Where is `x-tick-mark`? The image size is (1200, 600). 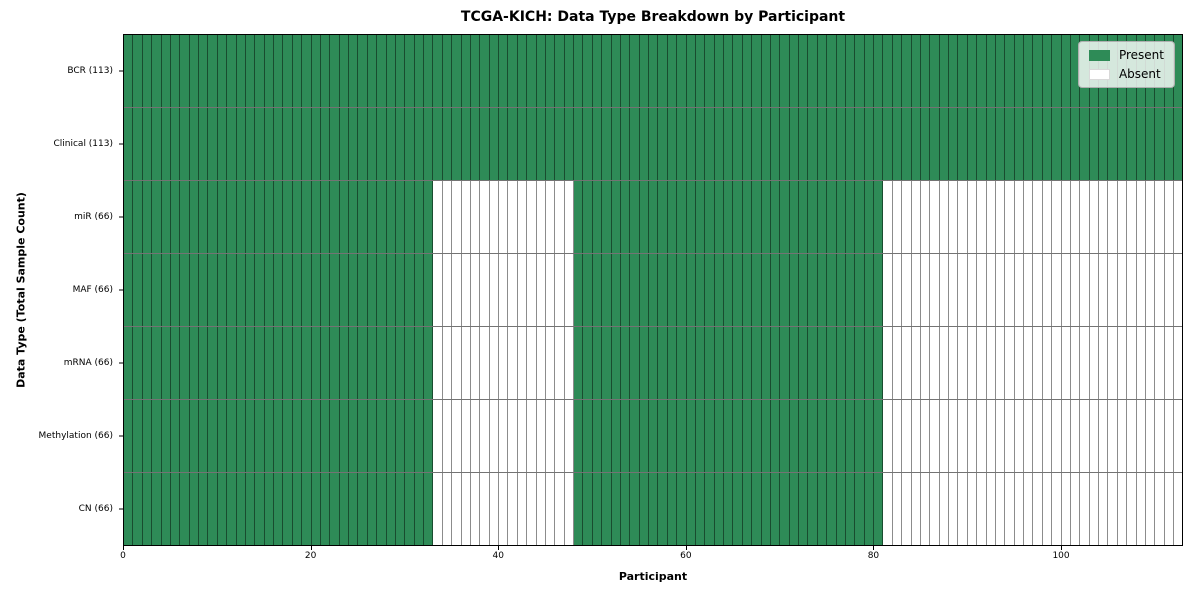
x-tick-mark is located at coordinates (499, 548).